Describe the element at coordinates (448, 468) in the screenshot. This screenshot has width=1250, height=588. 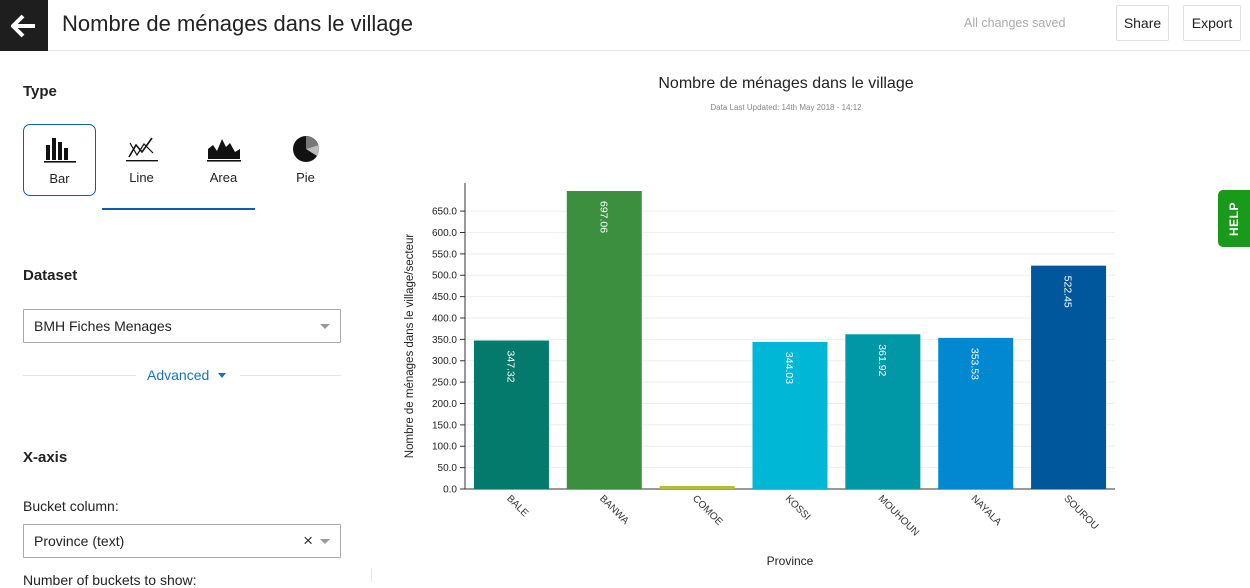
I see `y-tick-label: 50.0` at that location.